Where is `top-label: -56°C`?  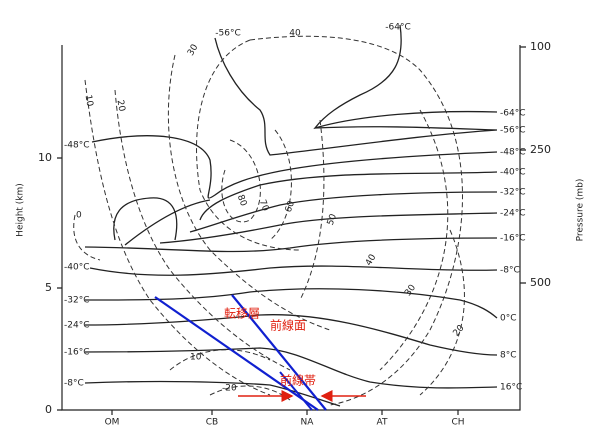
top-label: -56°C is located at coordinates (227, 34).